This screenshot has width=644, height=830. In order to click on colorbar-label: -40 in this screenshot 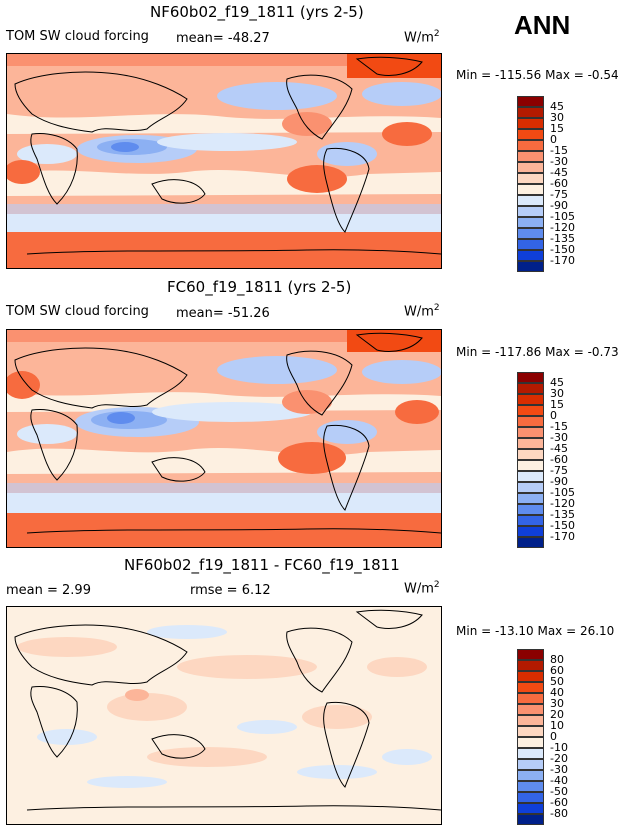, I will do `click(559, 780)`.